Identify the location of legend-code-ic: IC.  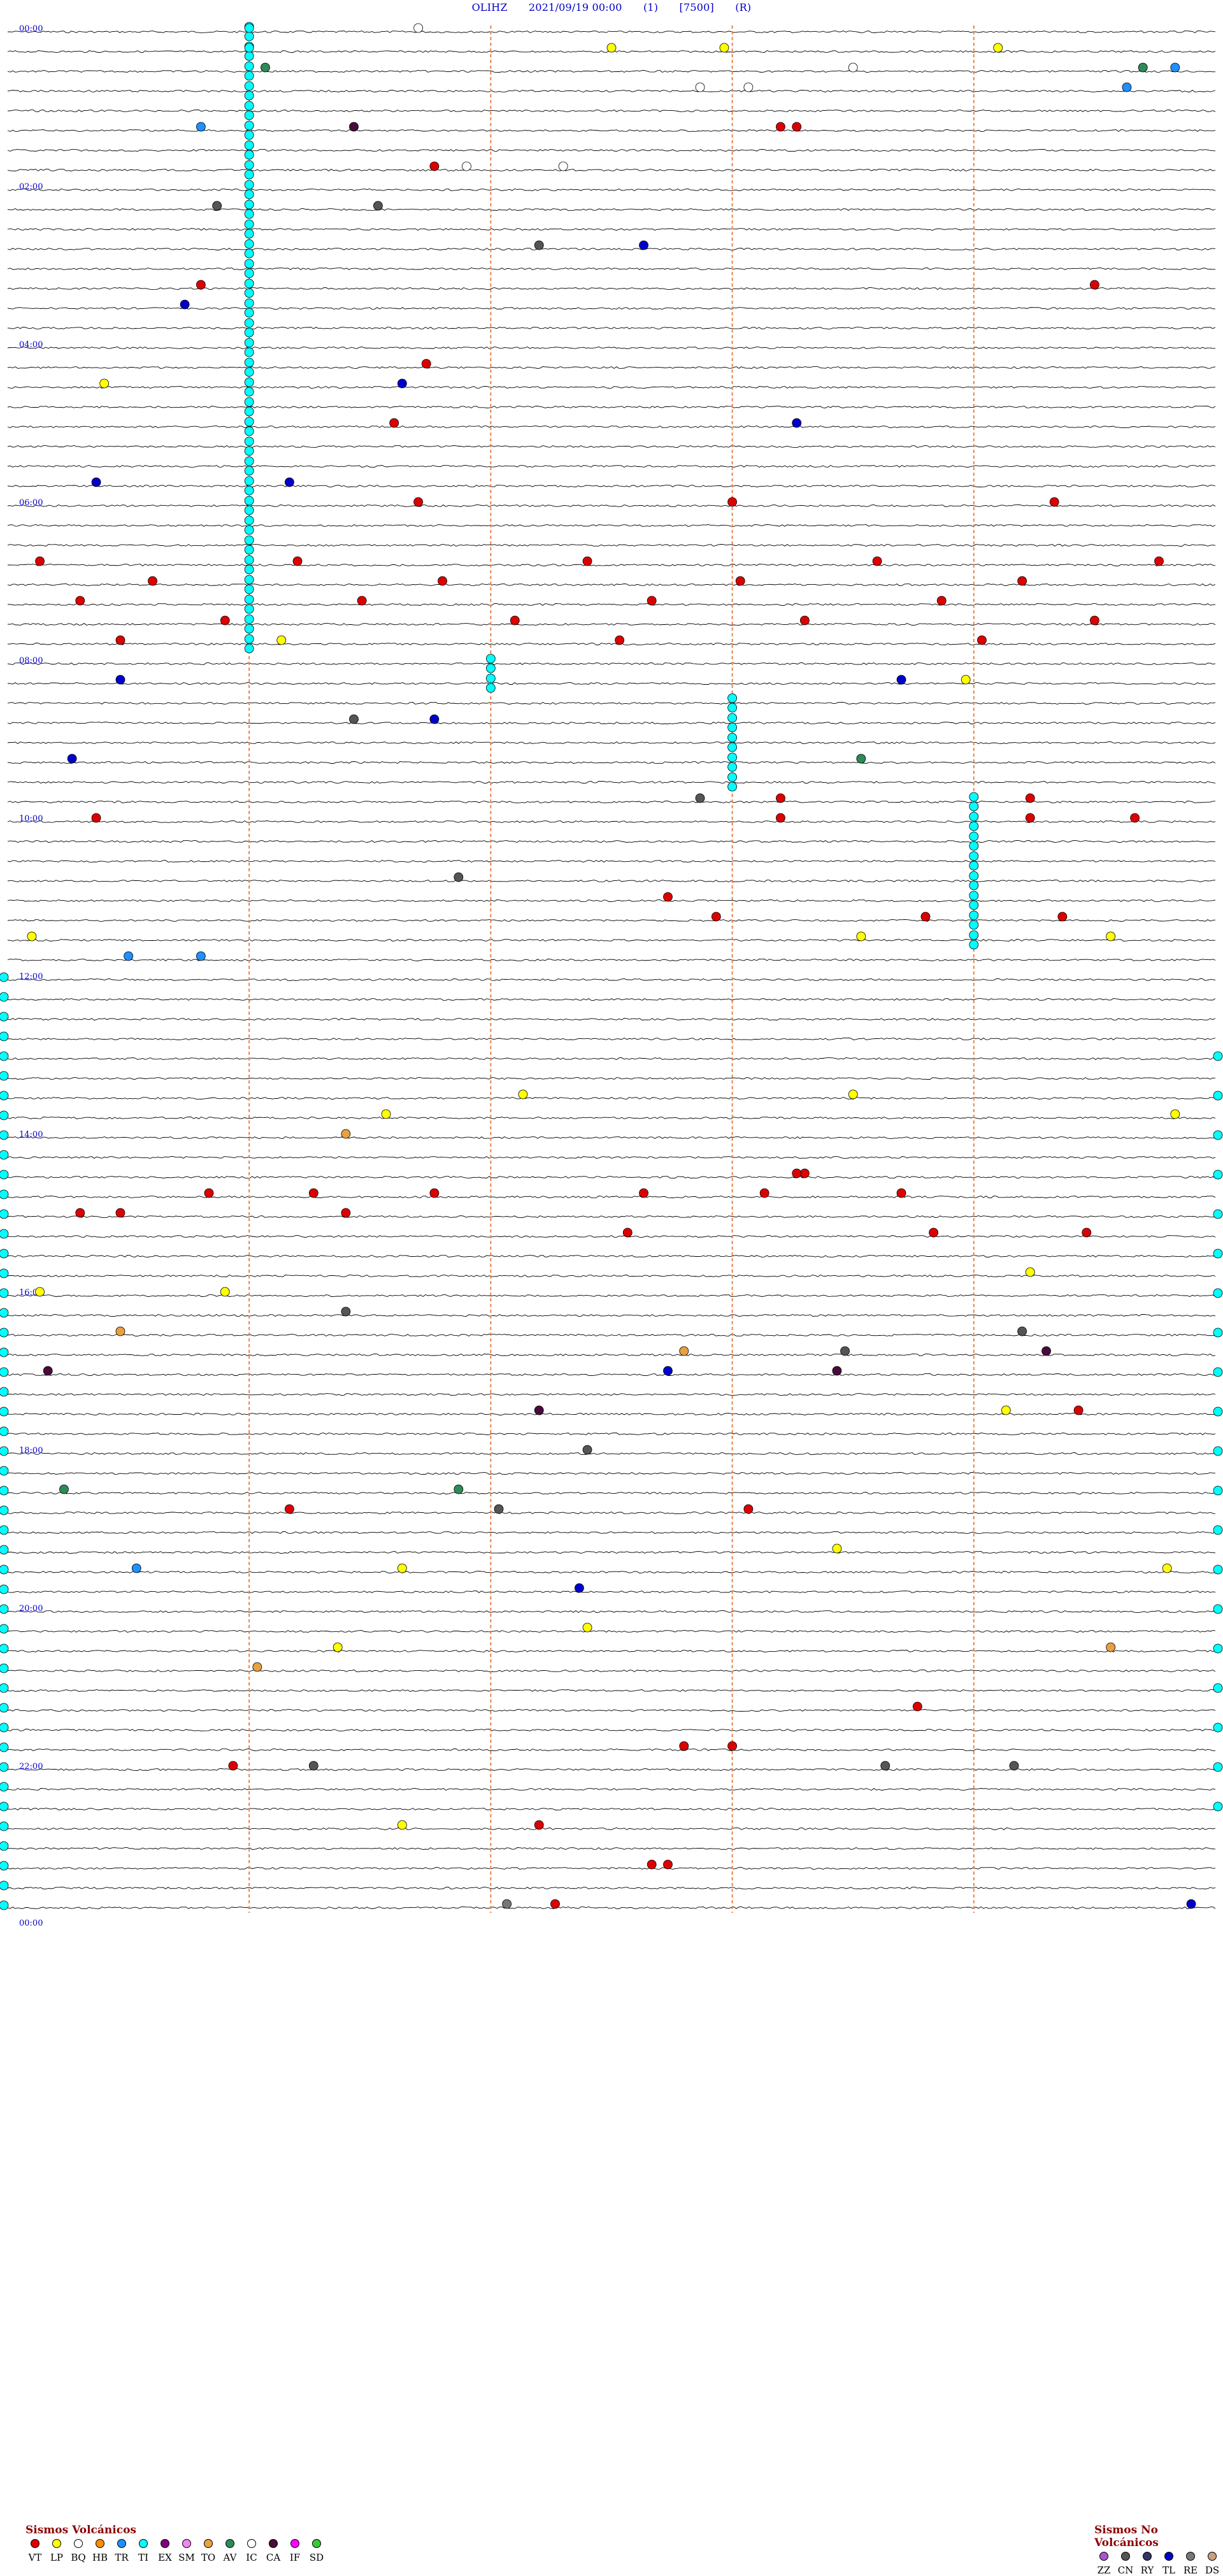
(251, 2557).